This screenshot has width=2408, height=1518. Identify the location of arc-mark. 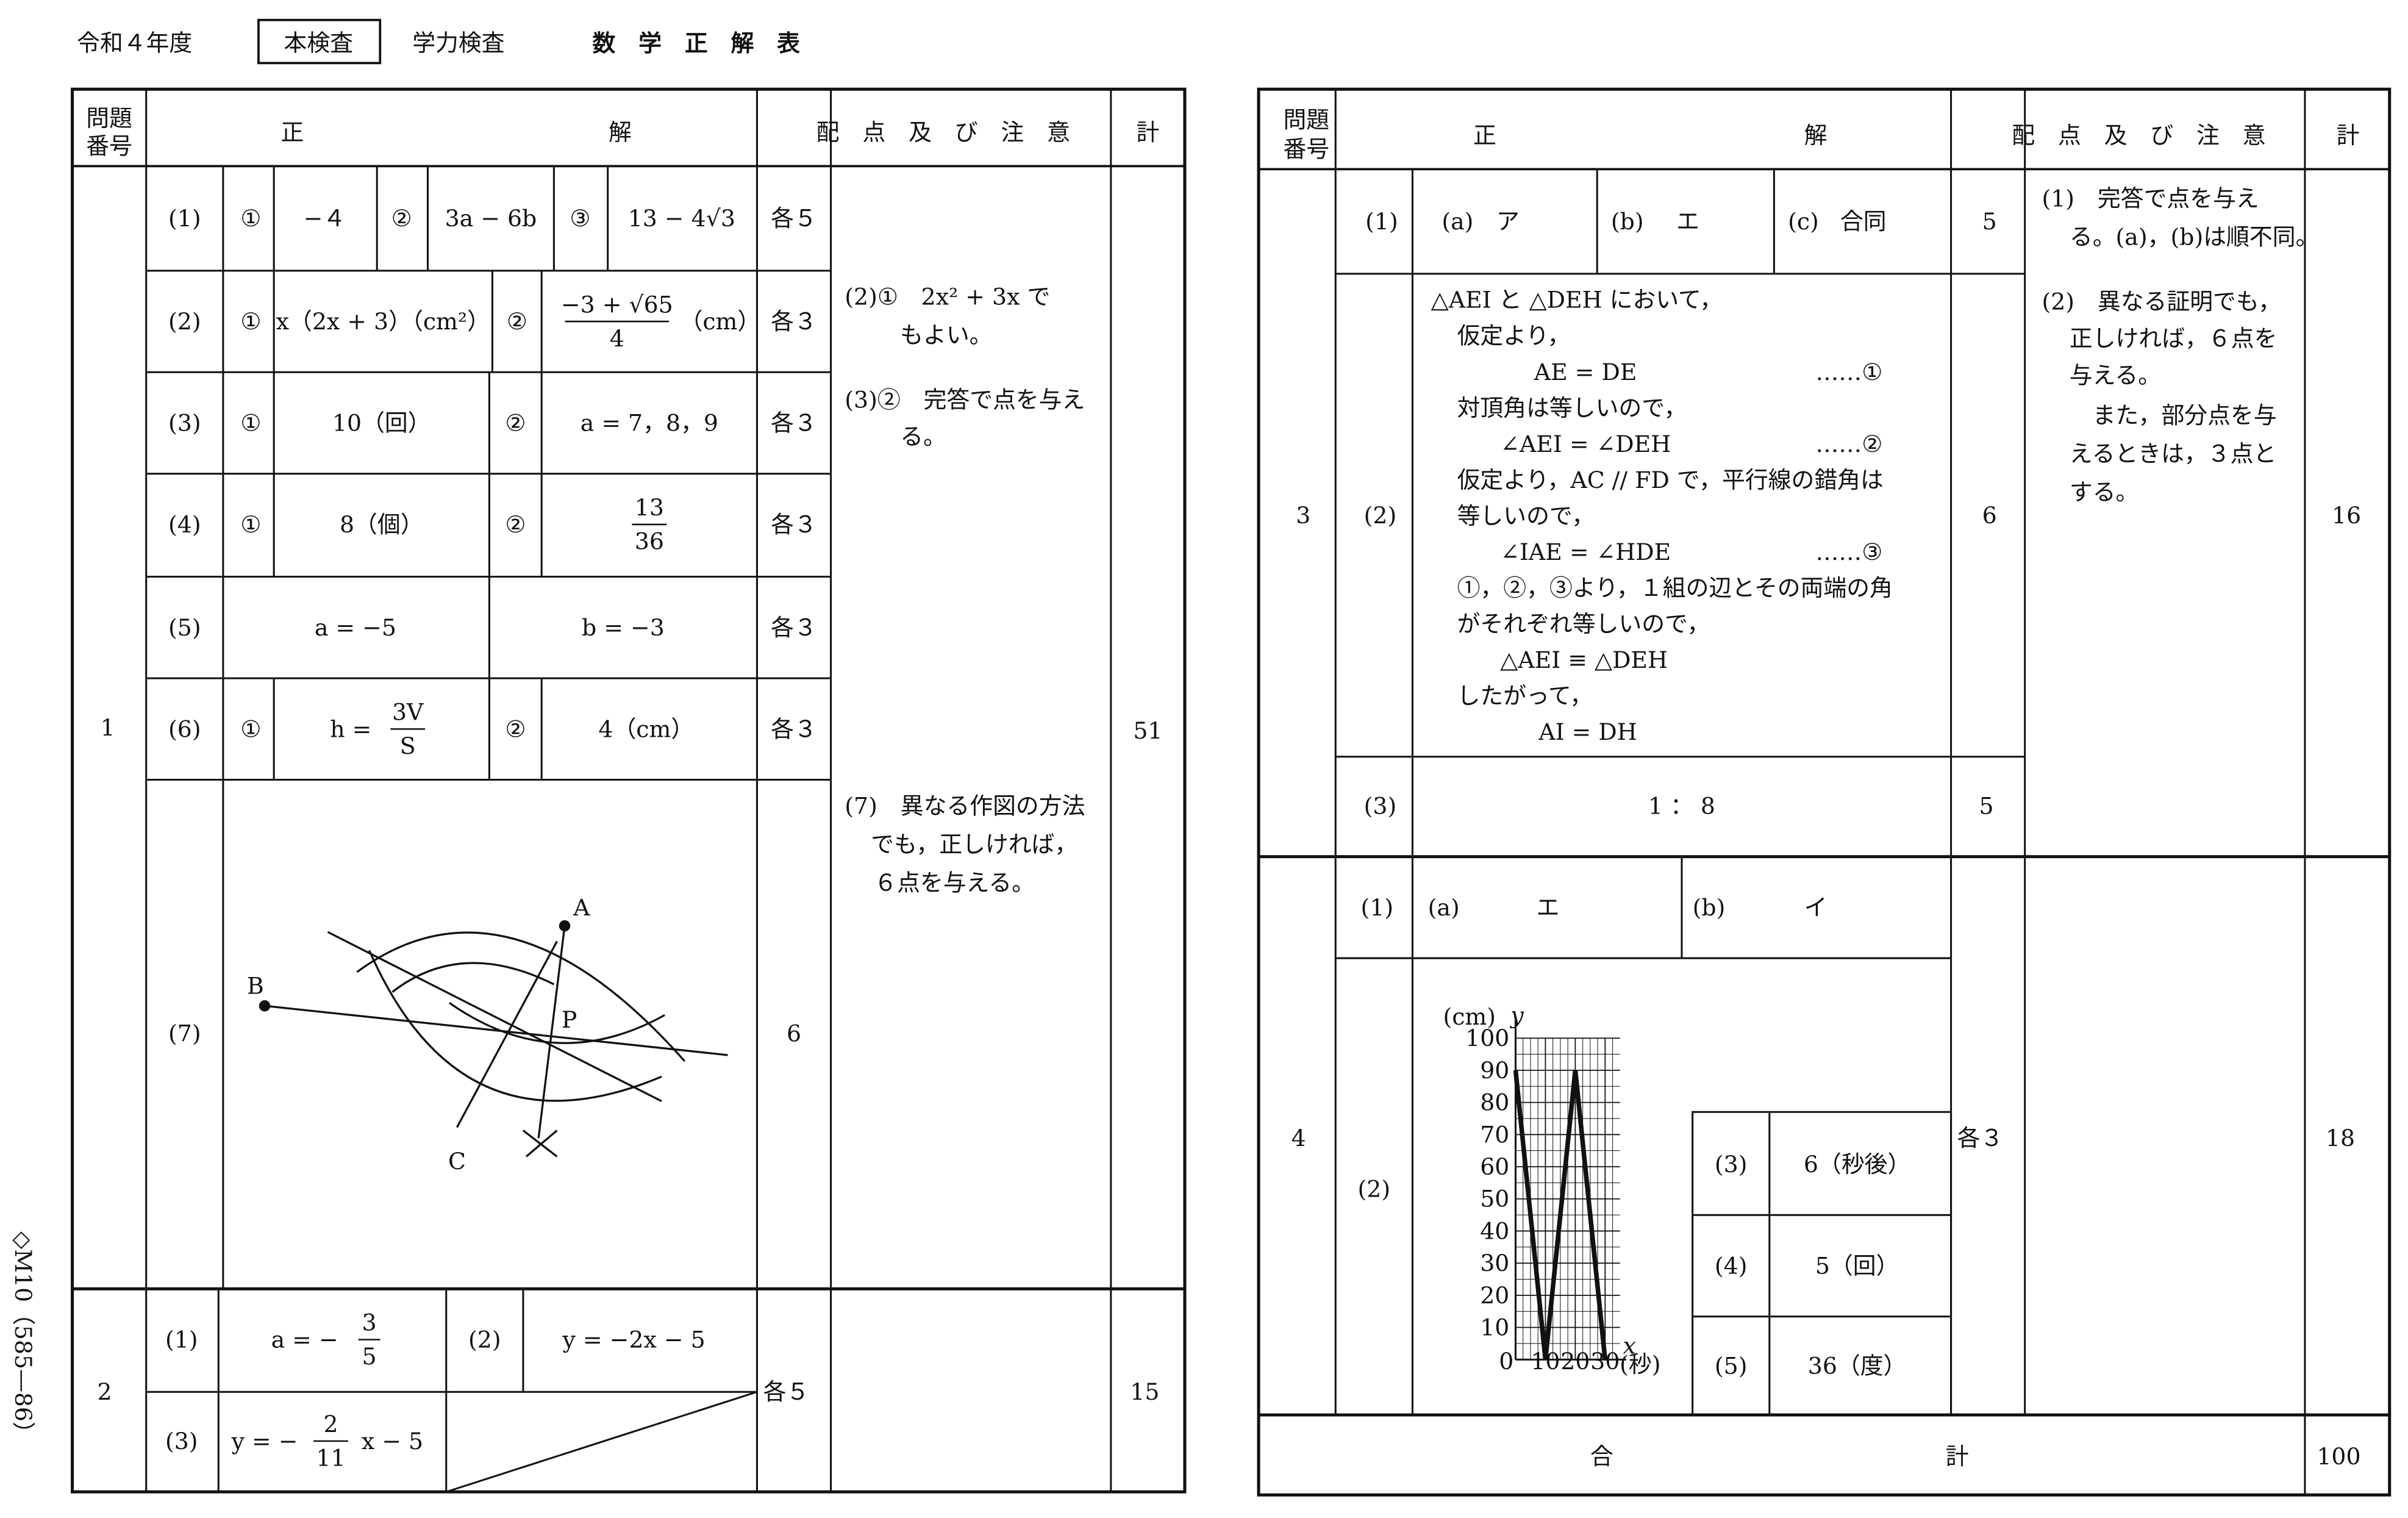
(541, 1144).